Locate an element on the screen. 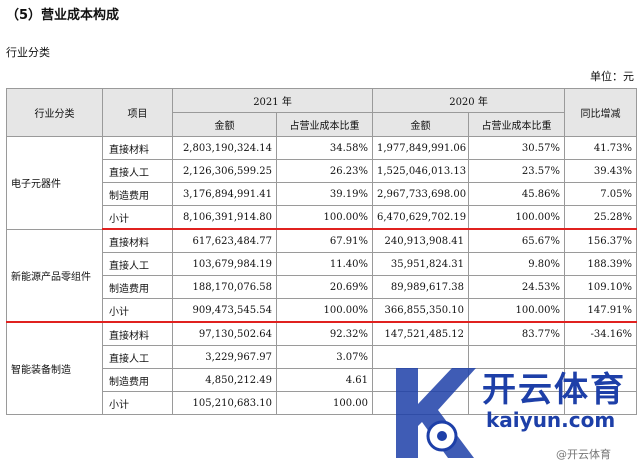 This screenshot has width=640, height=468. share-2020-cell: 30.57% is located at coordinates (517, 148).